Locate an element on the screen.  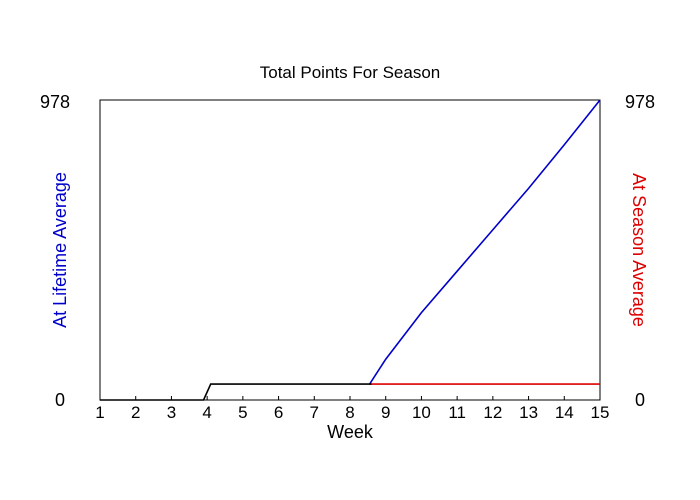
x-axis-label: Week is located at coordinates (350, 432).